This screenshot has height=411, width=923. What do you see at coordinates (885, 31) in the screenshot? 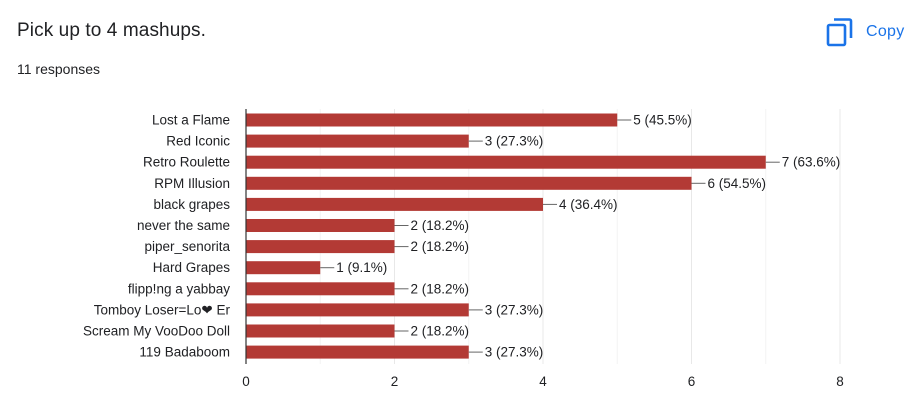
I see `copy-label: Copy` at bounding box center [885, 31].